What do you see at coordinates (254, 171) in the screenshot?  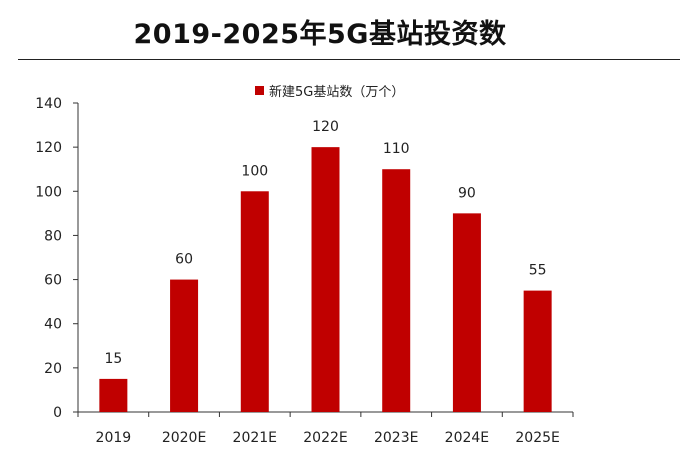 I see `data-label-2021E: 100` at bounding box center [254, 171].